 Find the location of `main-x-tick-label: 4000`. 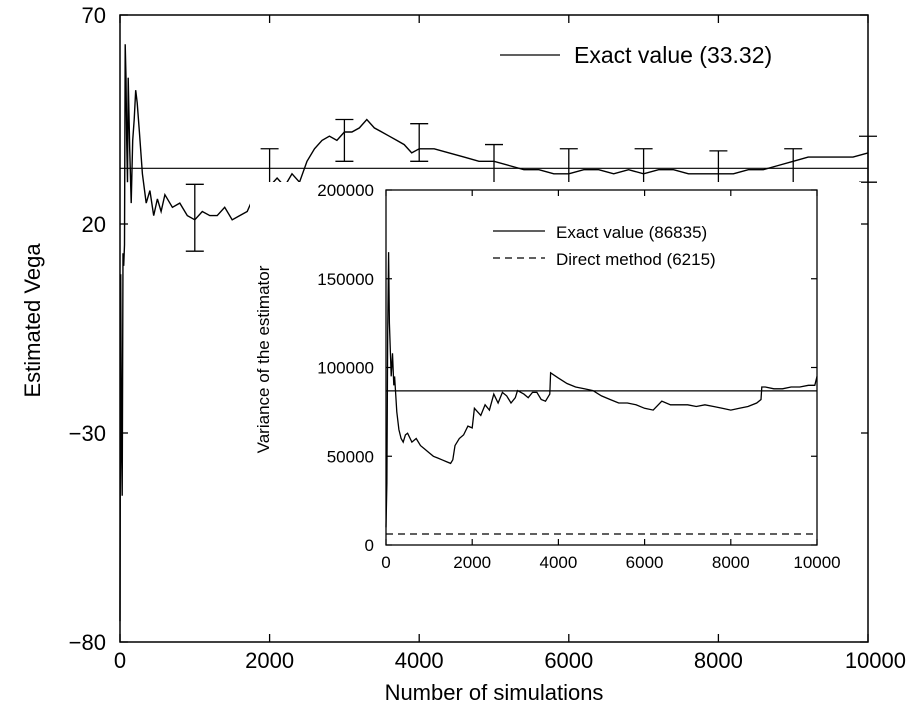

main-x-tick-label: 4000 is located at coordinates (419, 660).